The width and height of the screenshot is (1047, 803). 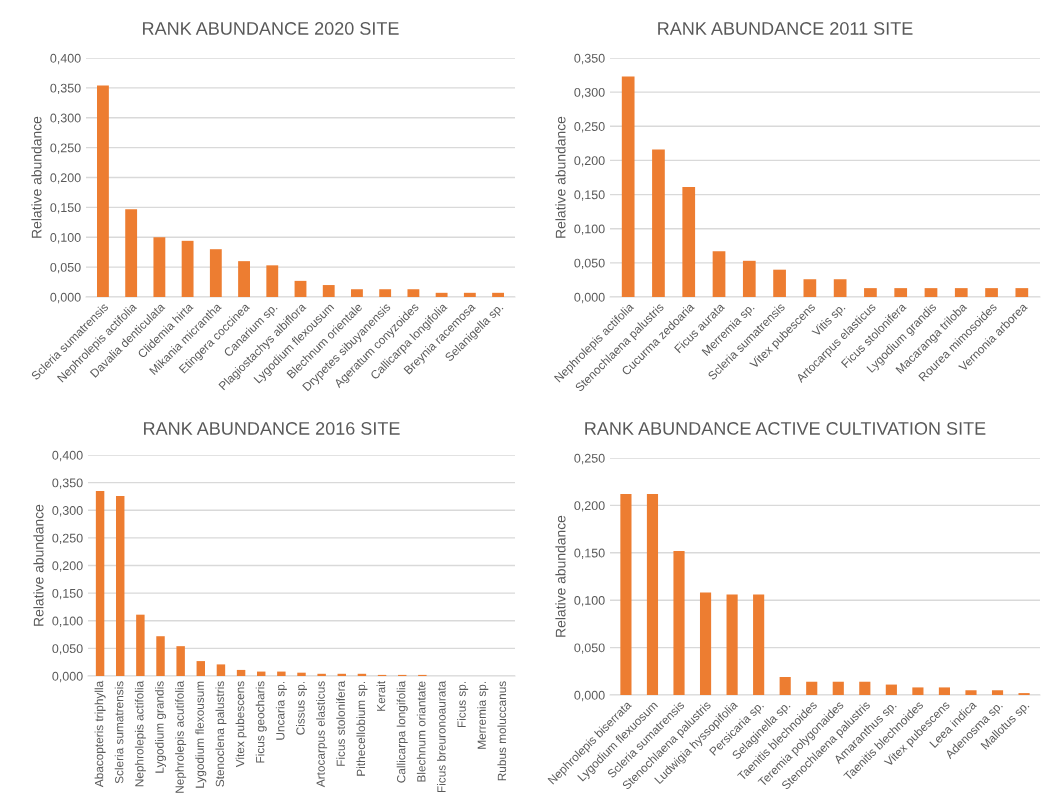 I want to click on x-tick-label: Nephrolepis actifolia, so click(x=140, y=733).